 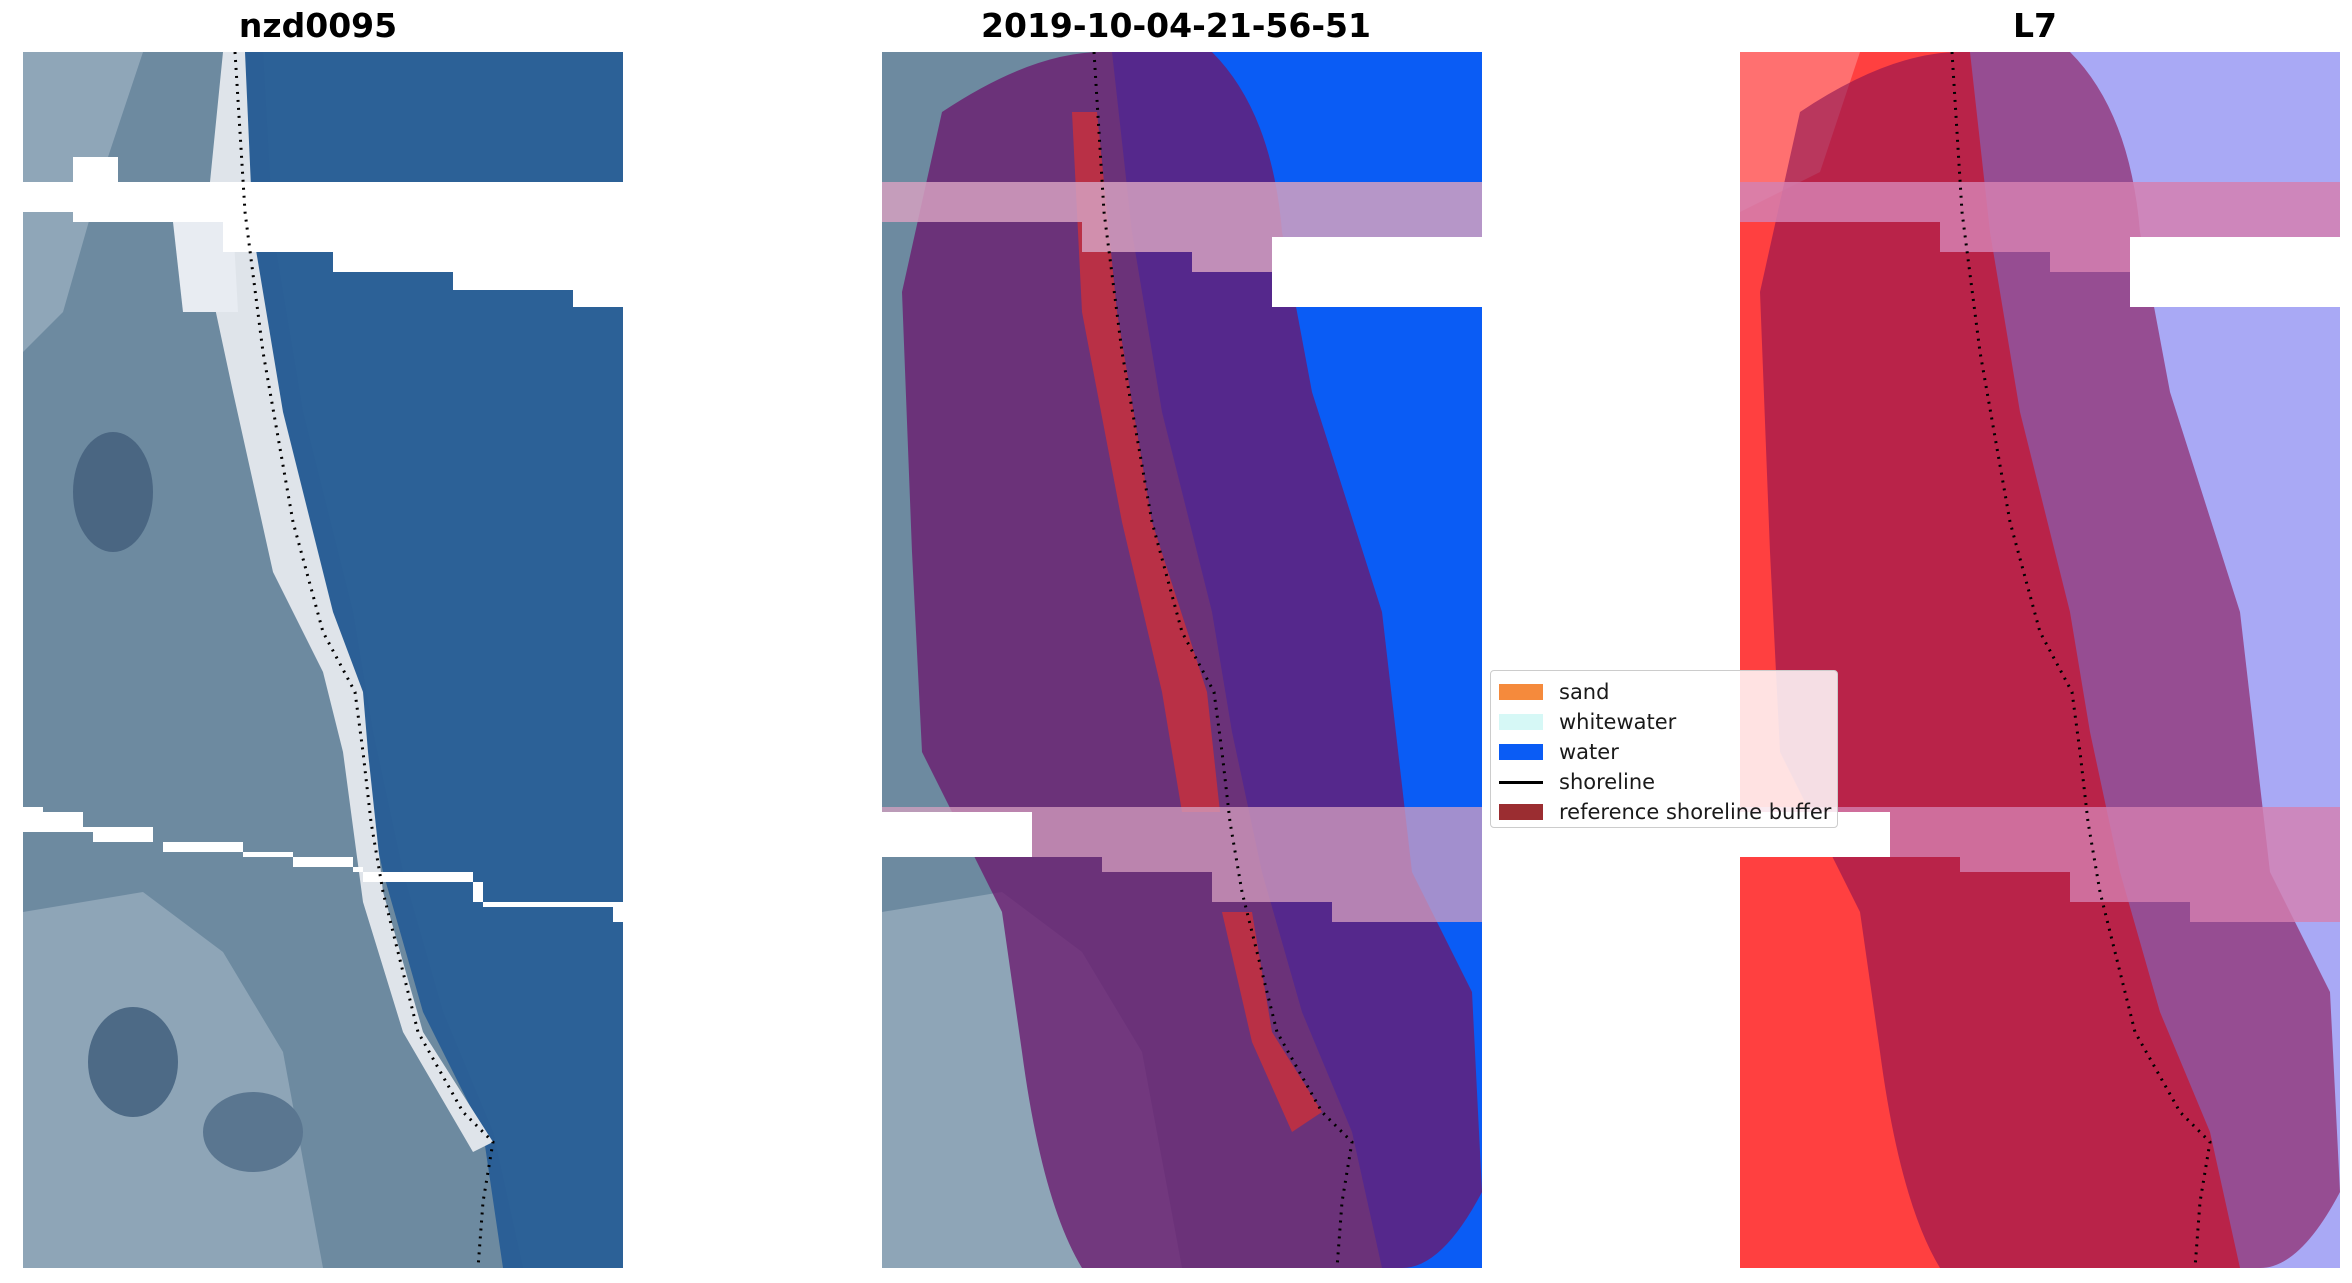 I want to click on panel-title-ndwi: L7, so click(x=2035, y=25).